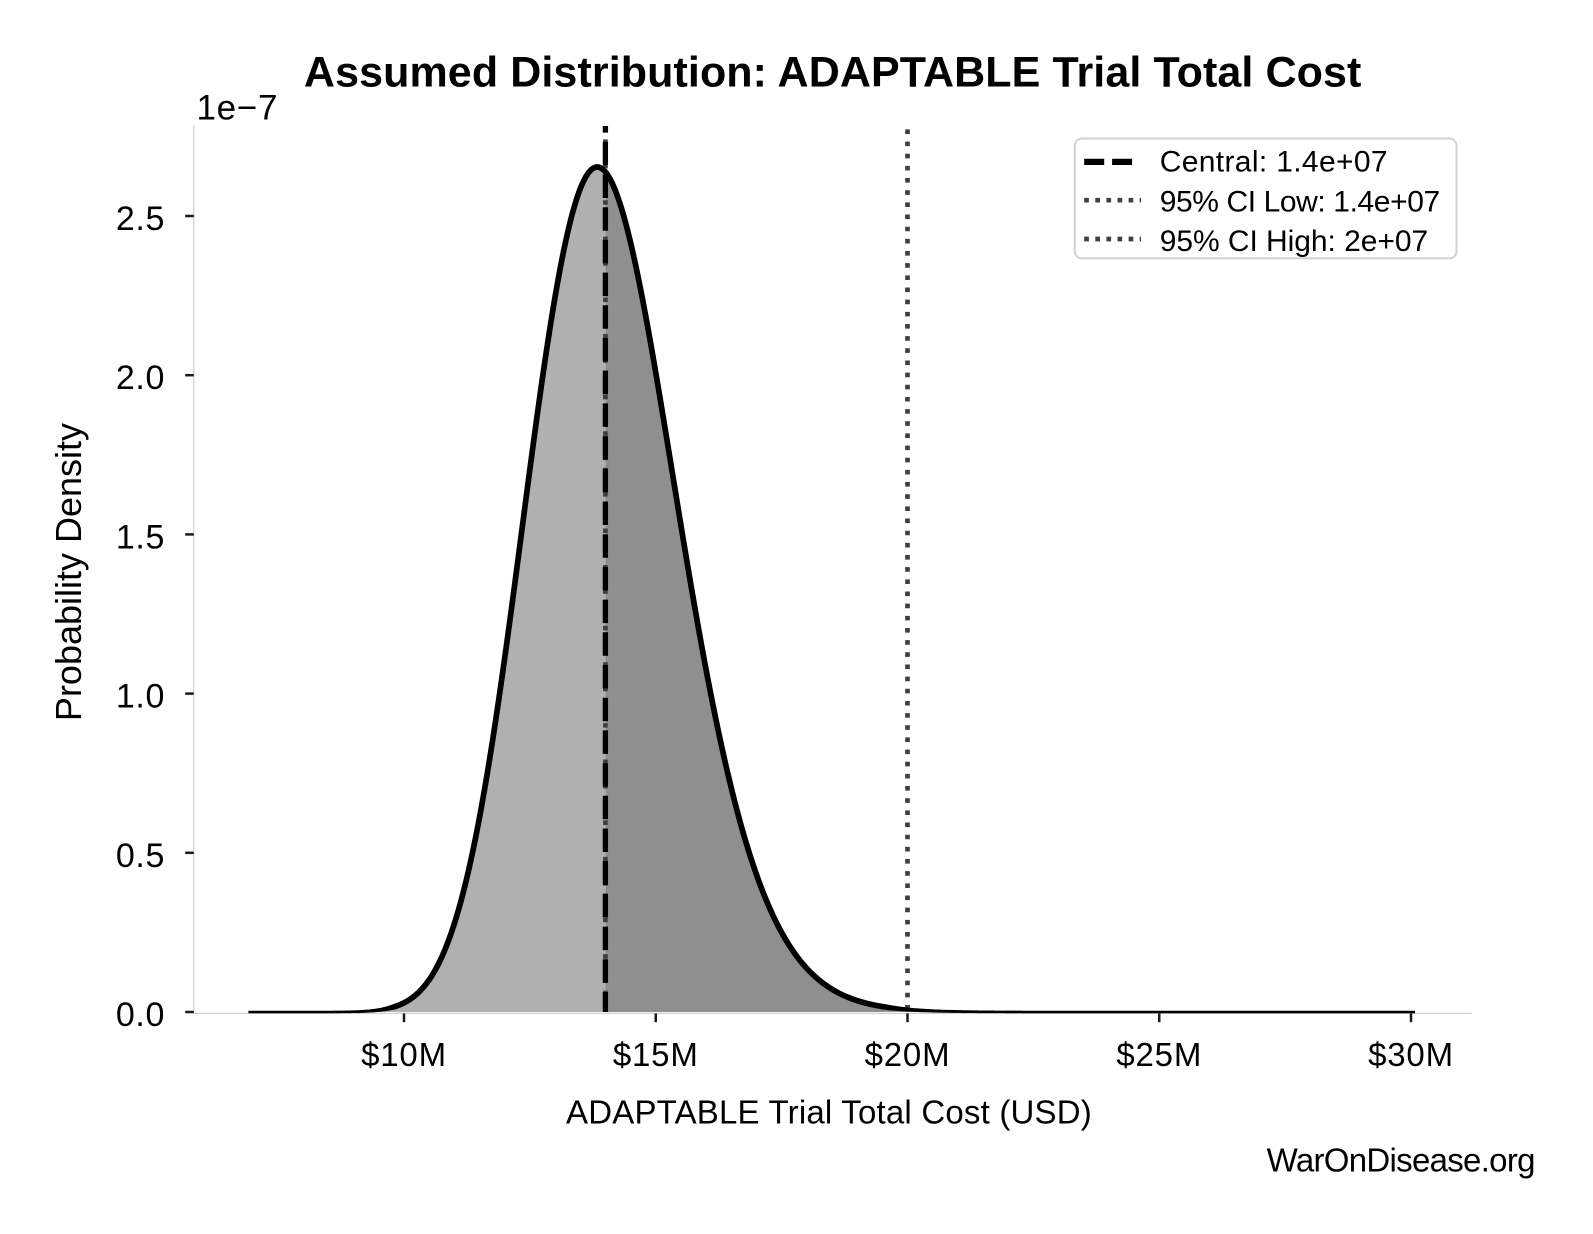  I want to click on svg-text: Central: 1.4e+07, so click(1274, 162).